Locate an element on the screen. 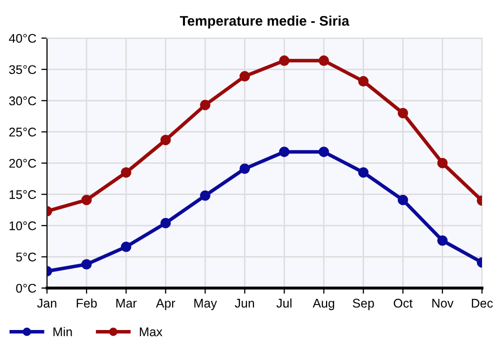 Image resolution: width=500 pixels, height=350 pixels. x-tick-label: Jul is located at coordinates (284, 303).